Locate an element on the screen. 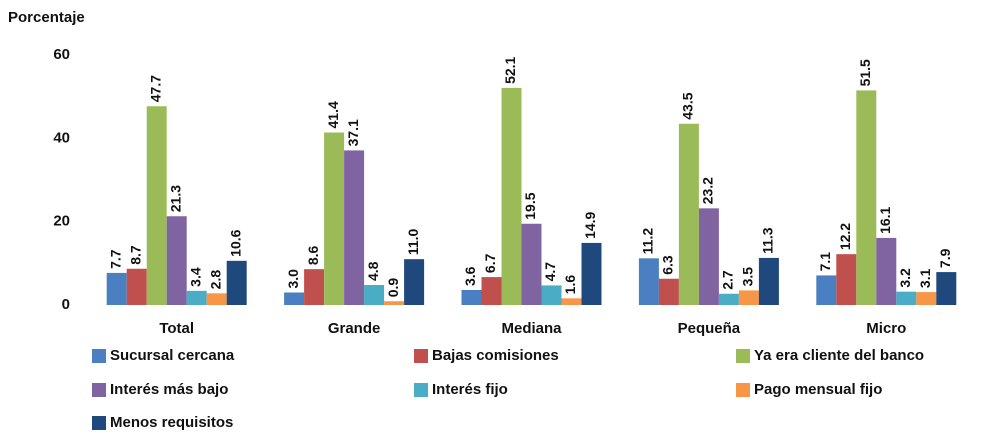 Image resolution: width=1007 pixels, height=436 pixels. value-label: 3.5 is located at coordinates (748, 277).